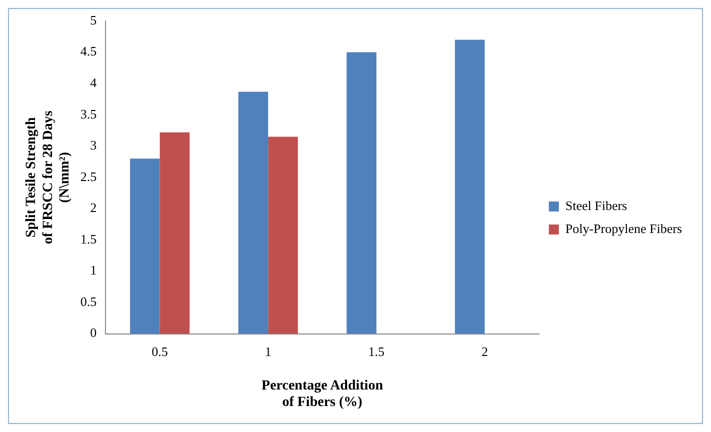 The height and width of the screenshot is (432, 711). I want to click on y-tick-label: 0, so click(93, 332).